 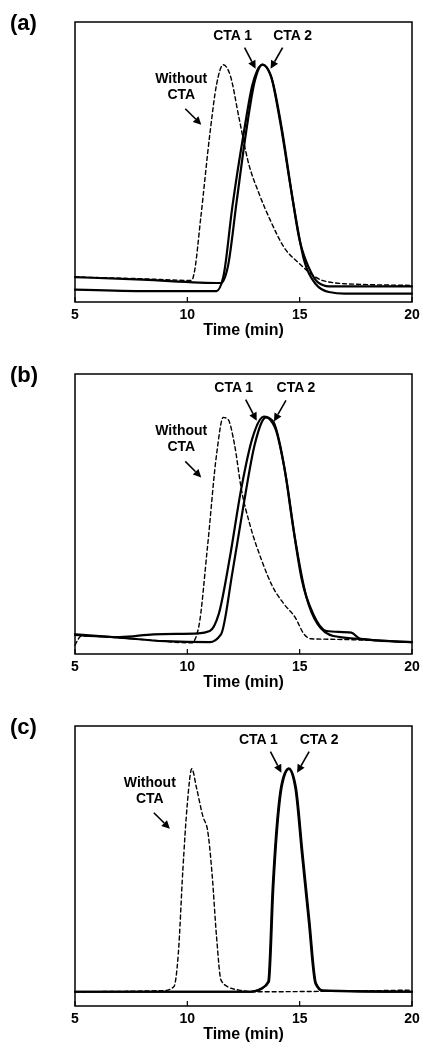 What do you see at coordinates (23, 22) in the screenshot?
I see `chart-title: (a)` at bounding box center [23, 22].